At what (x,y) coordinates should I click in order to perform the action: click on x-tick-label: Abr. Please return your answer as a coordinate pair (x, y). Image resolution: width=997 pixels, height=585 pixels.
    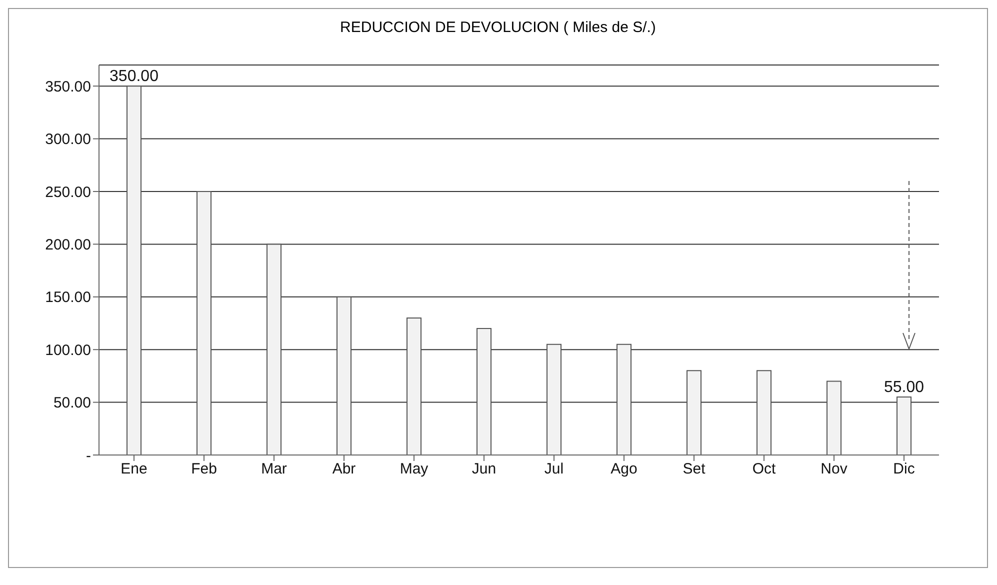
    Looking at the image, I should click on (344, 469).